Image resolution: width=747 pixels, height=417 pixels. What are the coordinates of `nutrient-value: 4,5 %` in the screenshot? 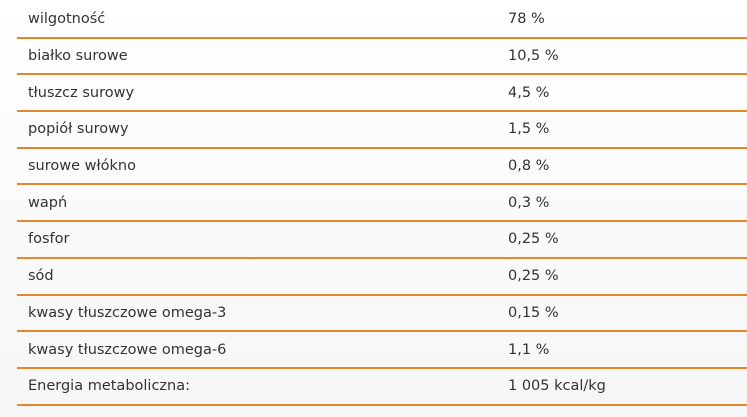 It's located at (529, 92).